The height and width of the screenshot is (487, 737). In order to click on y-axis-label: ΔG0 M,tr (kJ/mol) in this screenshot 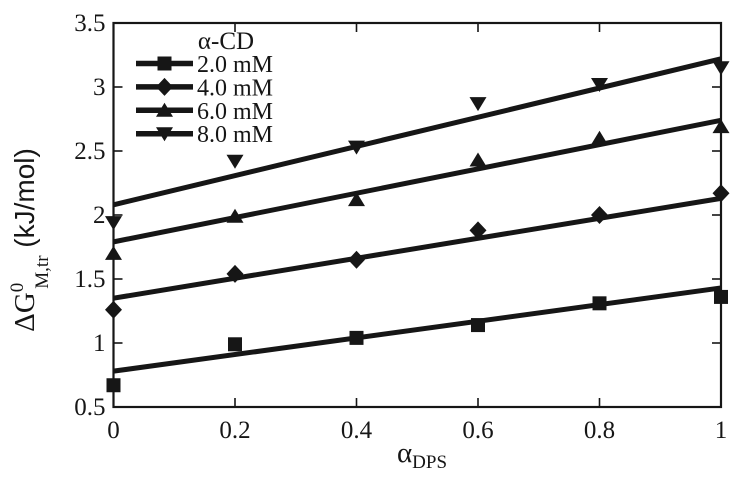, I will do `click(30, 240)`.